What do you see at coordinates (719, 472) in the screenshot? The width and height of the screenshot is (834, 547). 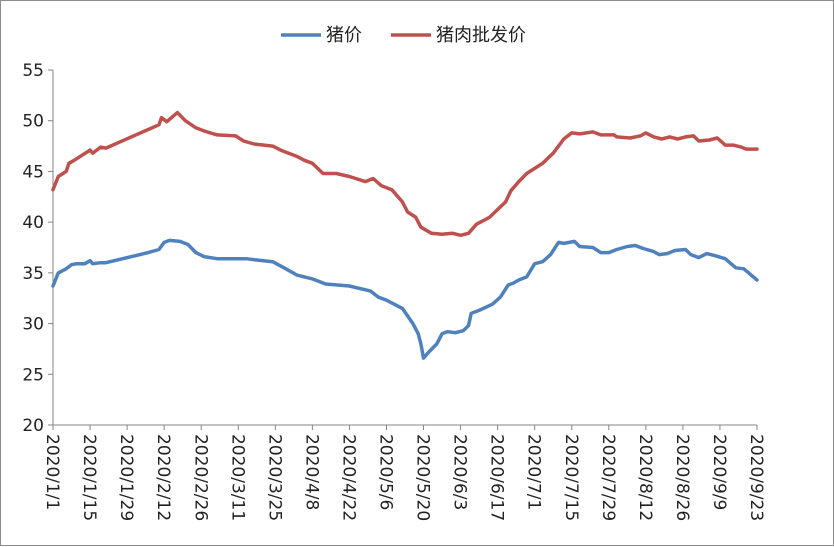 I see `x-tick-label: 2020/9/9` at bounding box center [719, 472].